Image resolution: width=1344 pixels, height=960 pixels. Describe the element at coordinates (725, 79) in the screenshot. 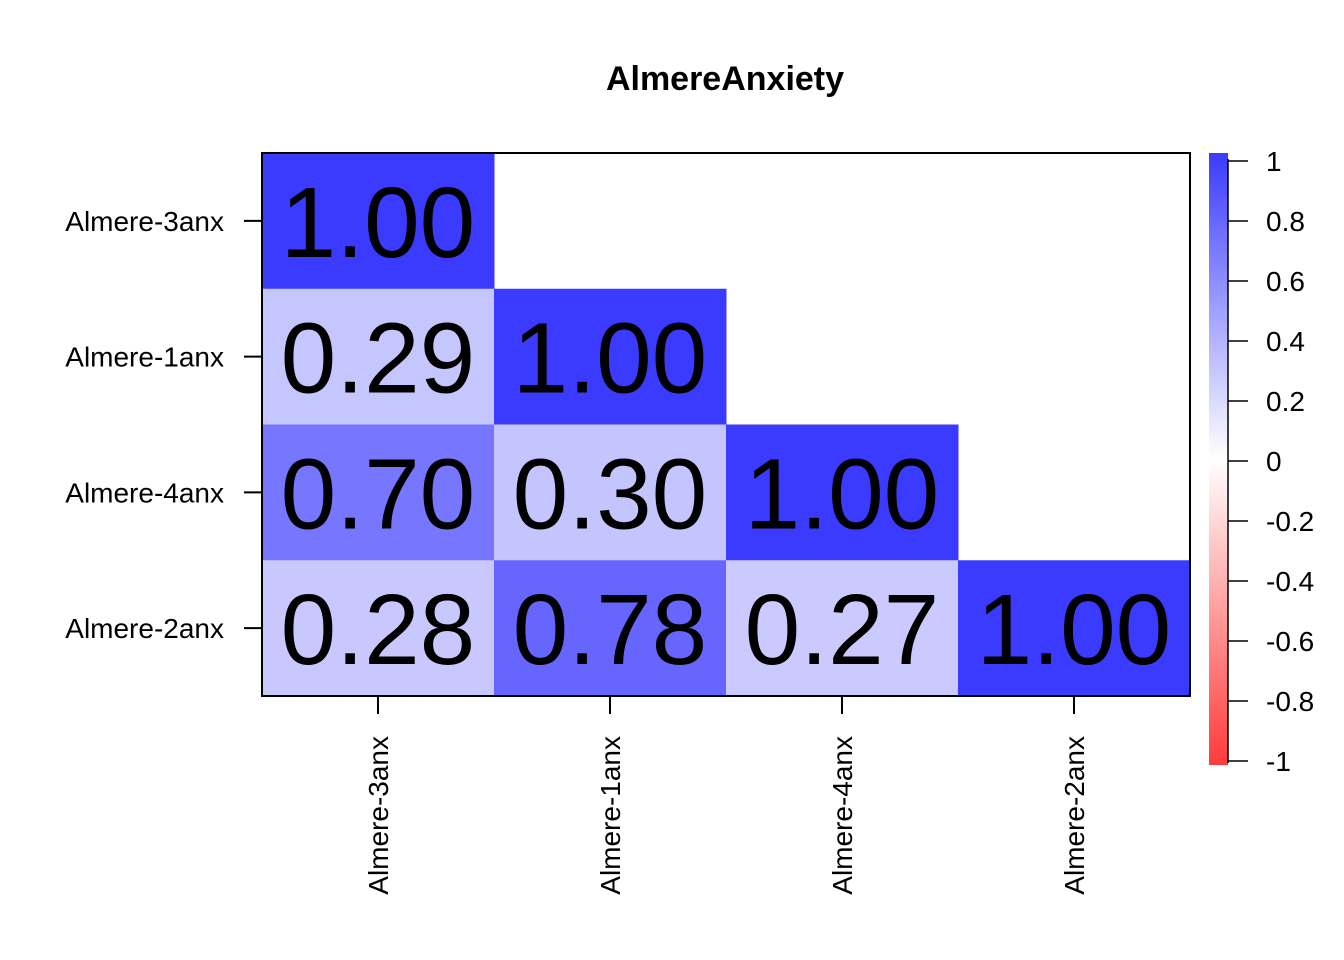

I see `chart-title: AlmereAnxiety` at that location.